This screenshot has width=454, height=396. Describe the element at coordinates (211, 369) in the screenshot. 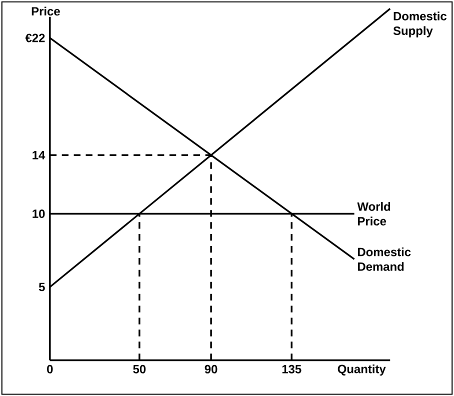

I see `x-tick-label: 90` at that location.